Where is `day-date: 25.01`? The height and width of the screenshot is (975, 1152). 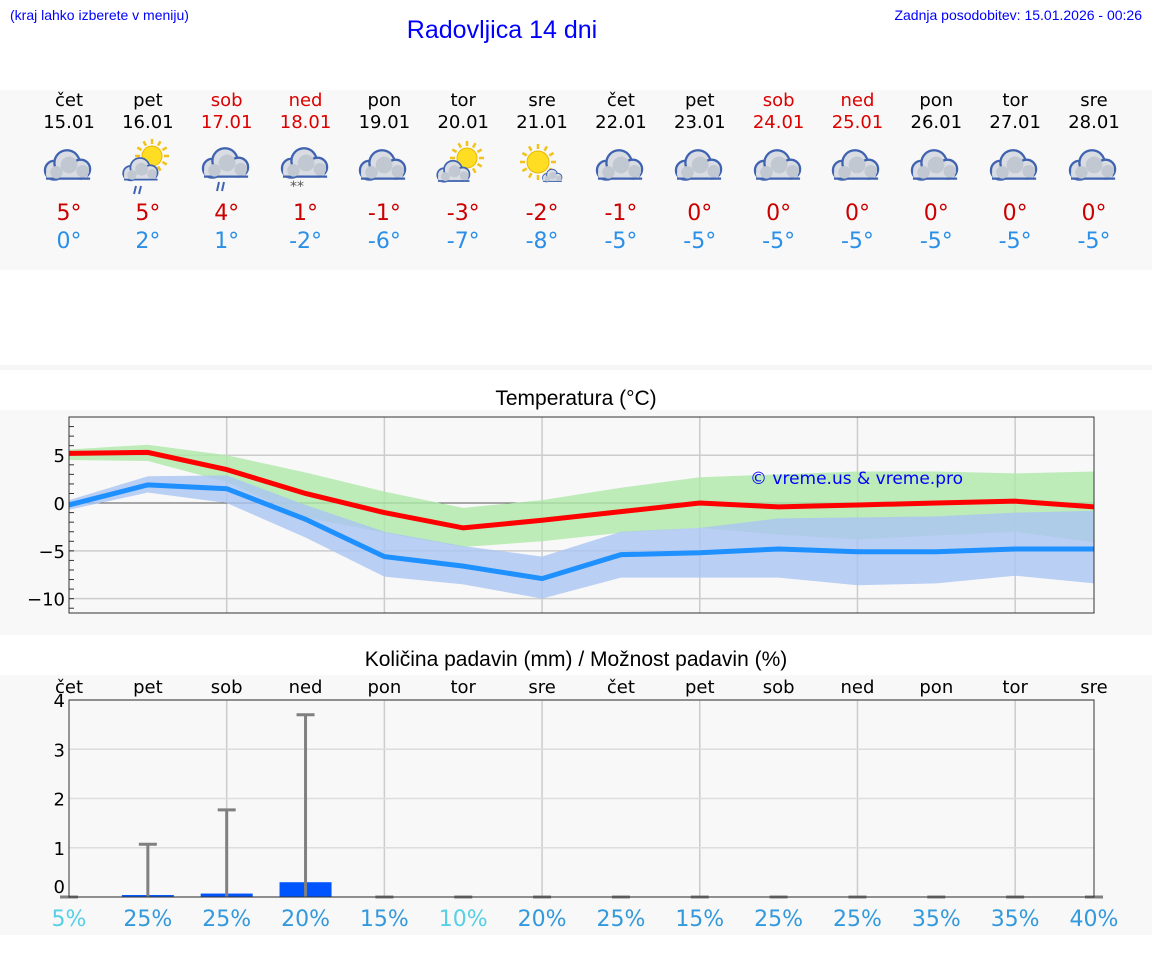 day-date: 25.01 is located at coordinates (857, 122).